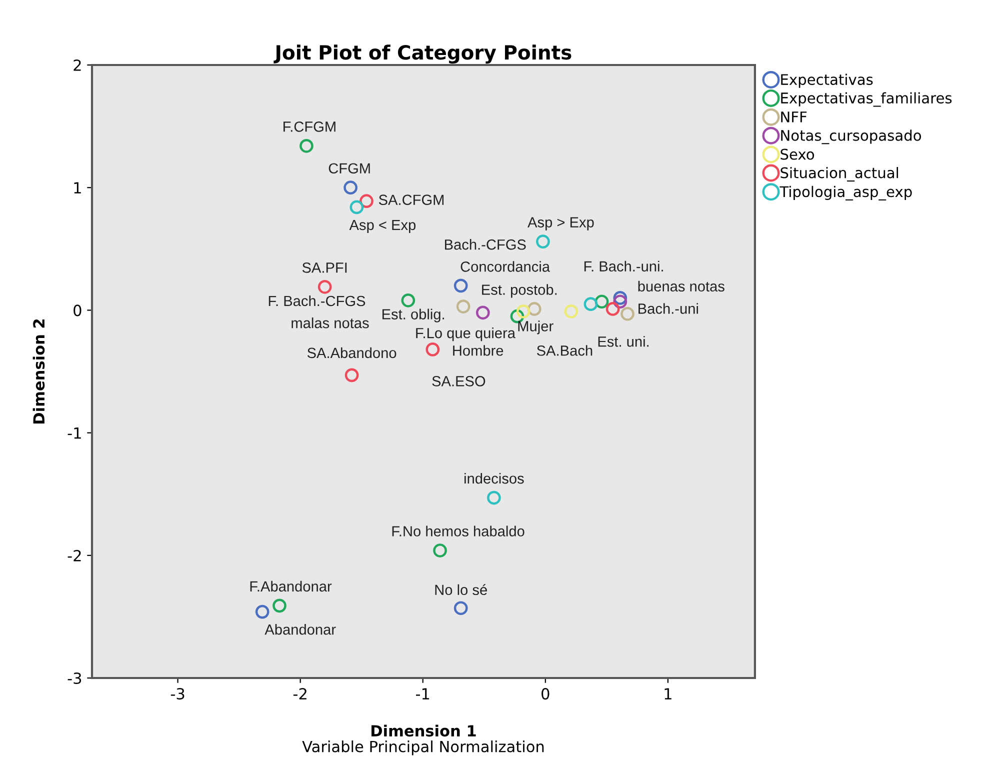 This screenshot has width=983, height=771. Describe the element at coordinates (866, 99) in the screenshot. I see `legend-label: Expectativas_familiares` at that location.